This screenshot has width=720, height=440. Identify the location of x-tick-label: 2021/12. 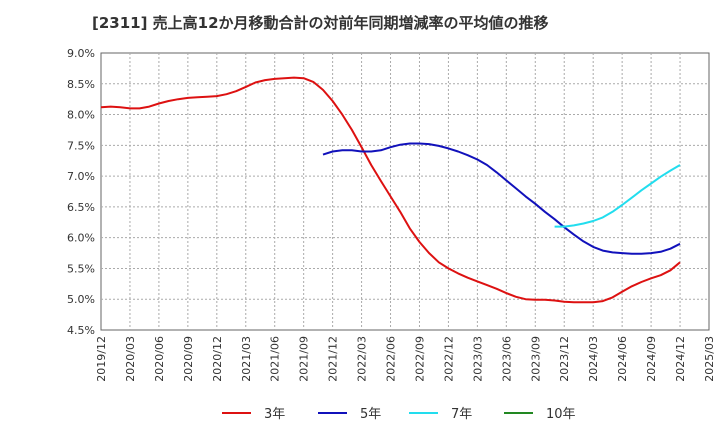
(333, 359).